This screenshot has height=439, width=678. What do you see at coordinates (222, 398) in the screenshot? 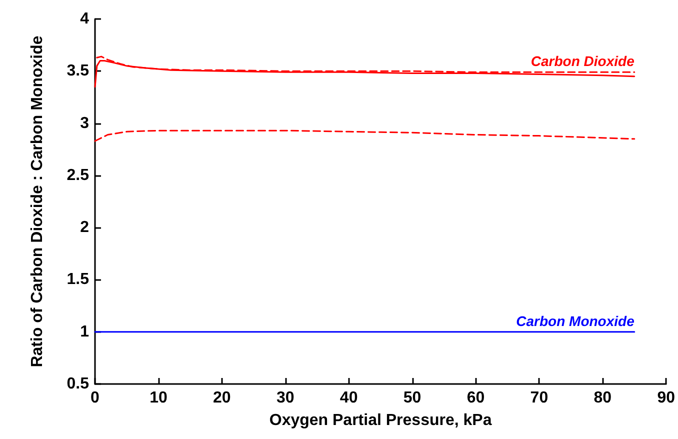
I see `x-tick-label: 20` at bounding box center [222, 398].